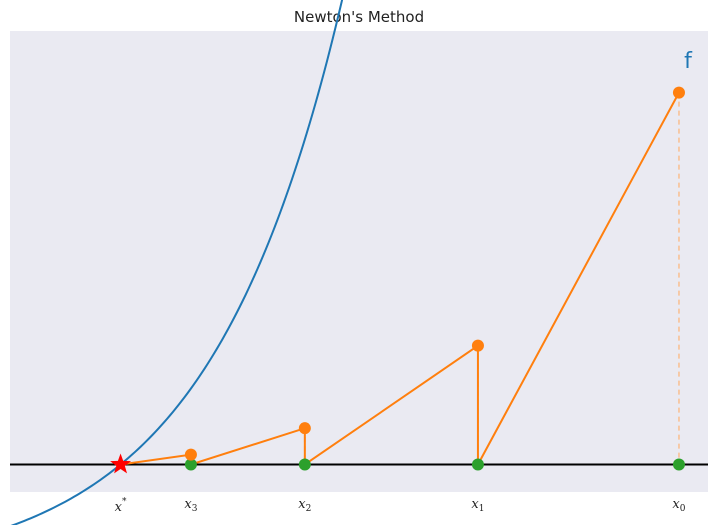 This screenshot has height=525, width=717. Describe the element at coordinates (190, 464) in the screenshot. I see `x-point-x3` at that location.